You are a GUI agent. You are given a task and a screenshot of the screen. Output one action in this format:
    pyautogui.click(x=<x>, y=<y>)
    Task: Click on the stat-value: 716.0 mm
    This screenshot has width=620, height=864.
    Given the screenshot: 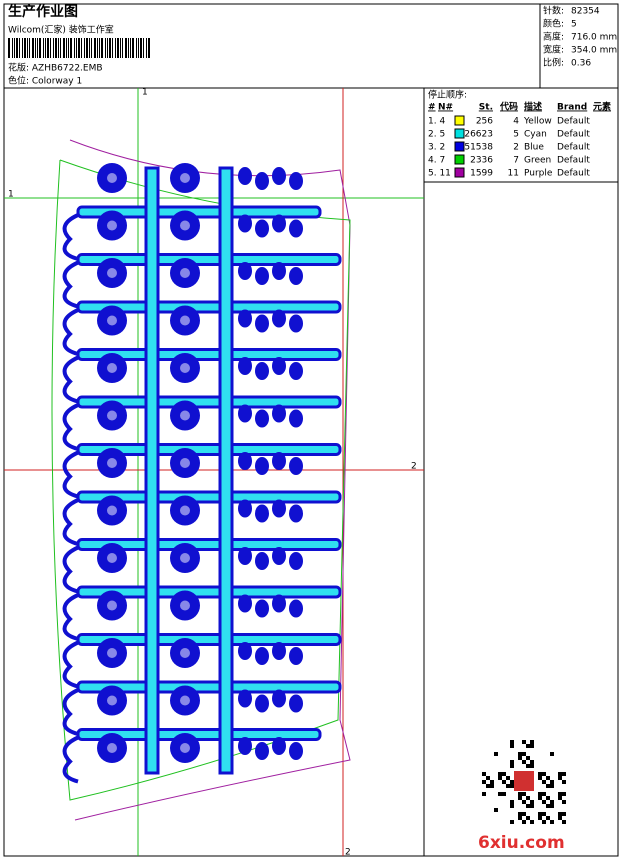 What is the action you would take?
    pyautogui.click(x=594, y=38)
    